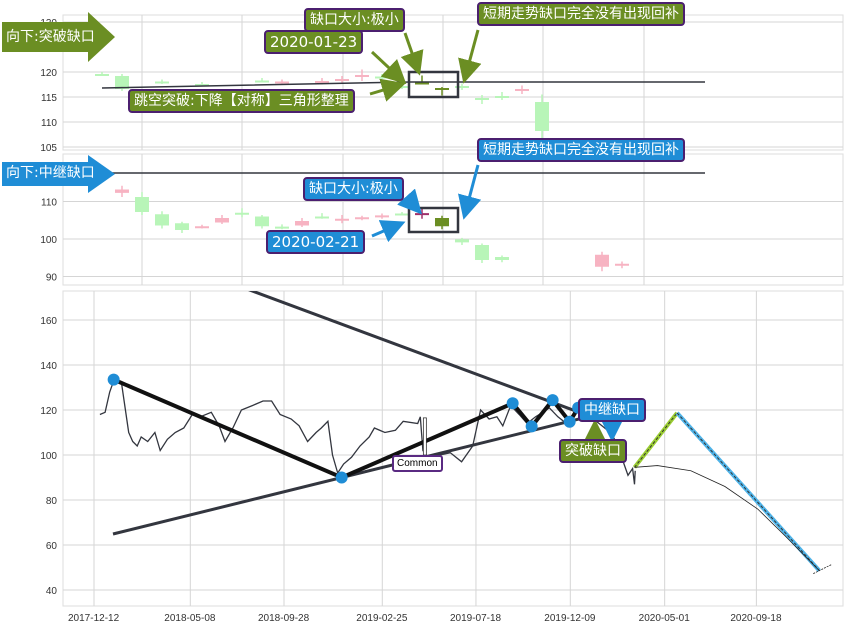 This screenshot has width=851, height=629. What do you see at coordinates (593, 451) in the screenshot?
I see `breakaway-gap-label: 突破缺口` at bounding box center [593, 451].